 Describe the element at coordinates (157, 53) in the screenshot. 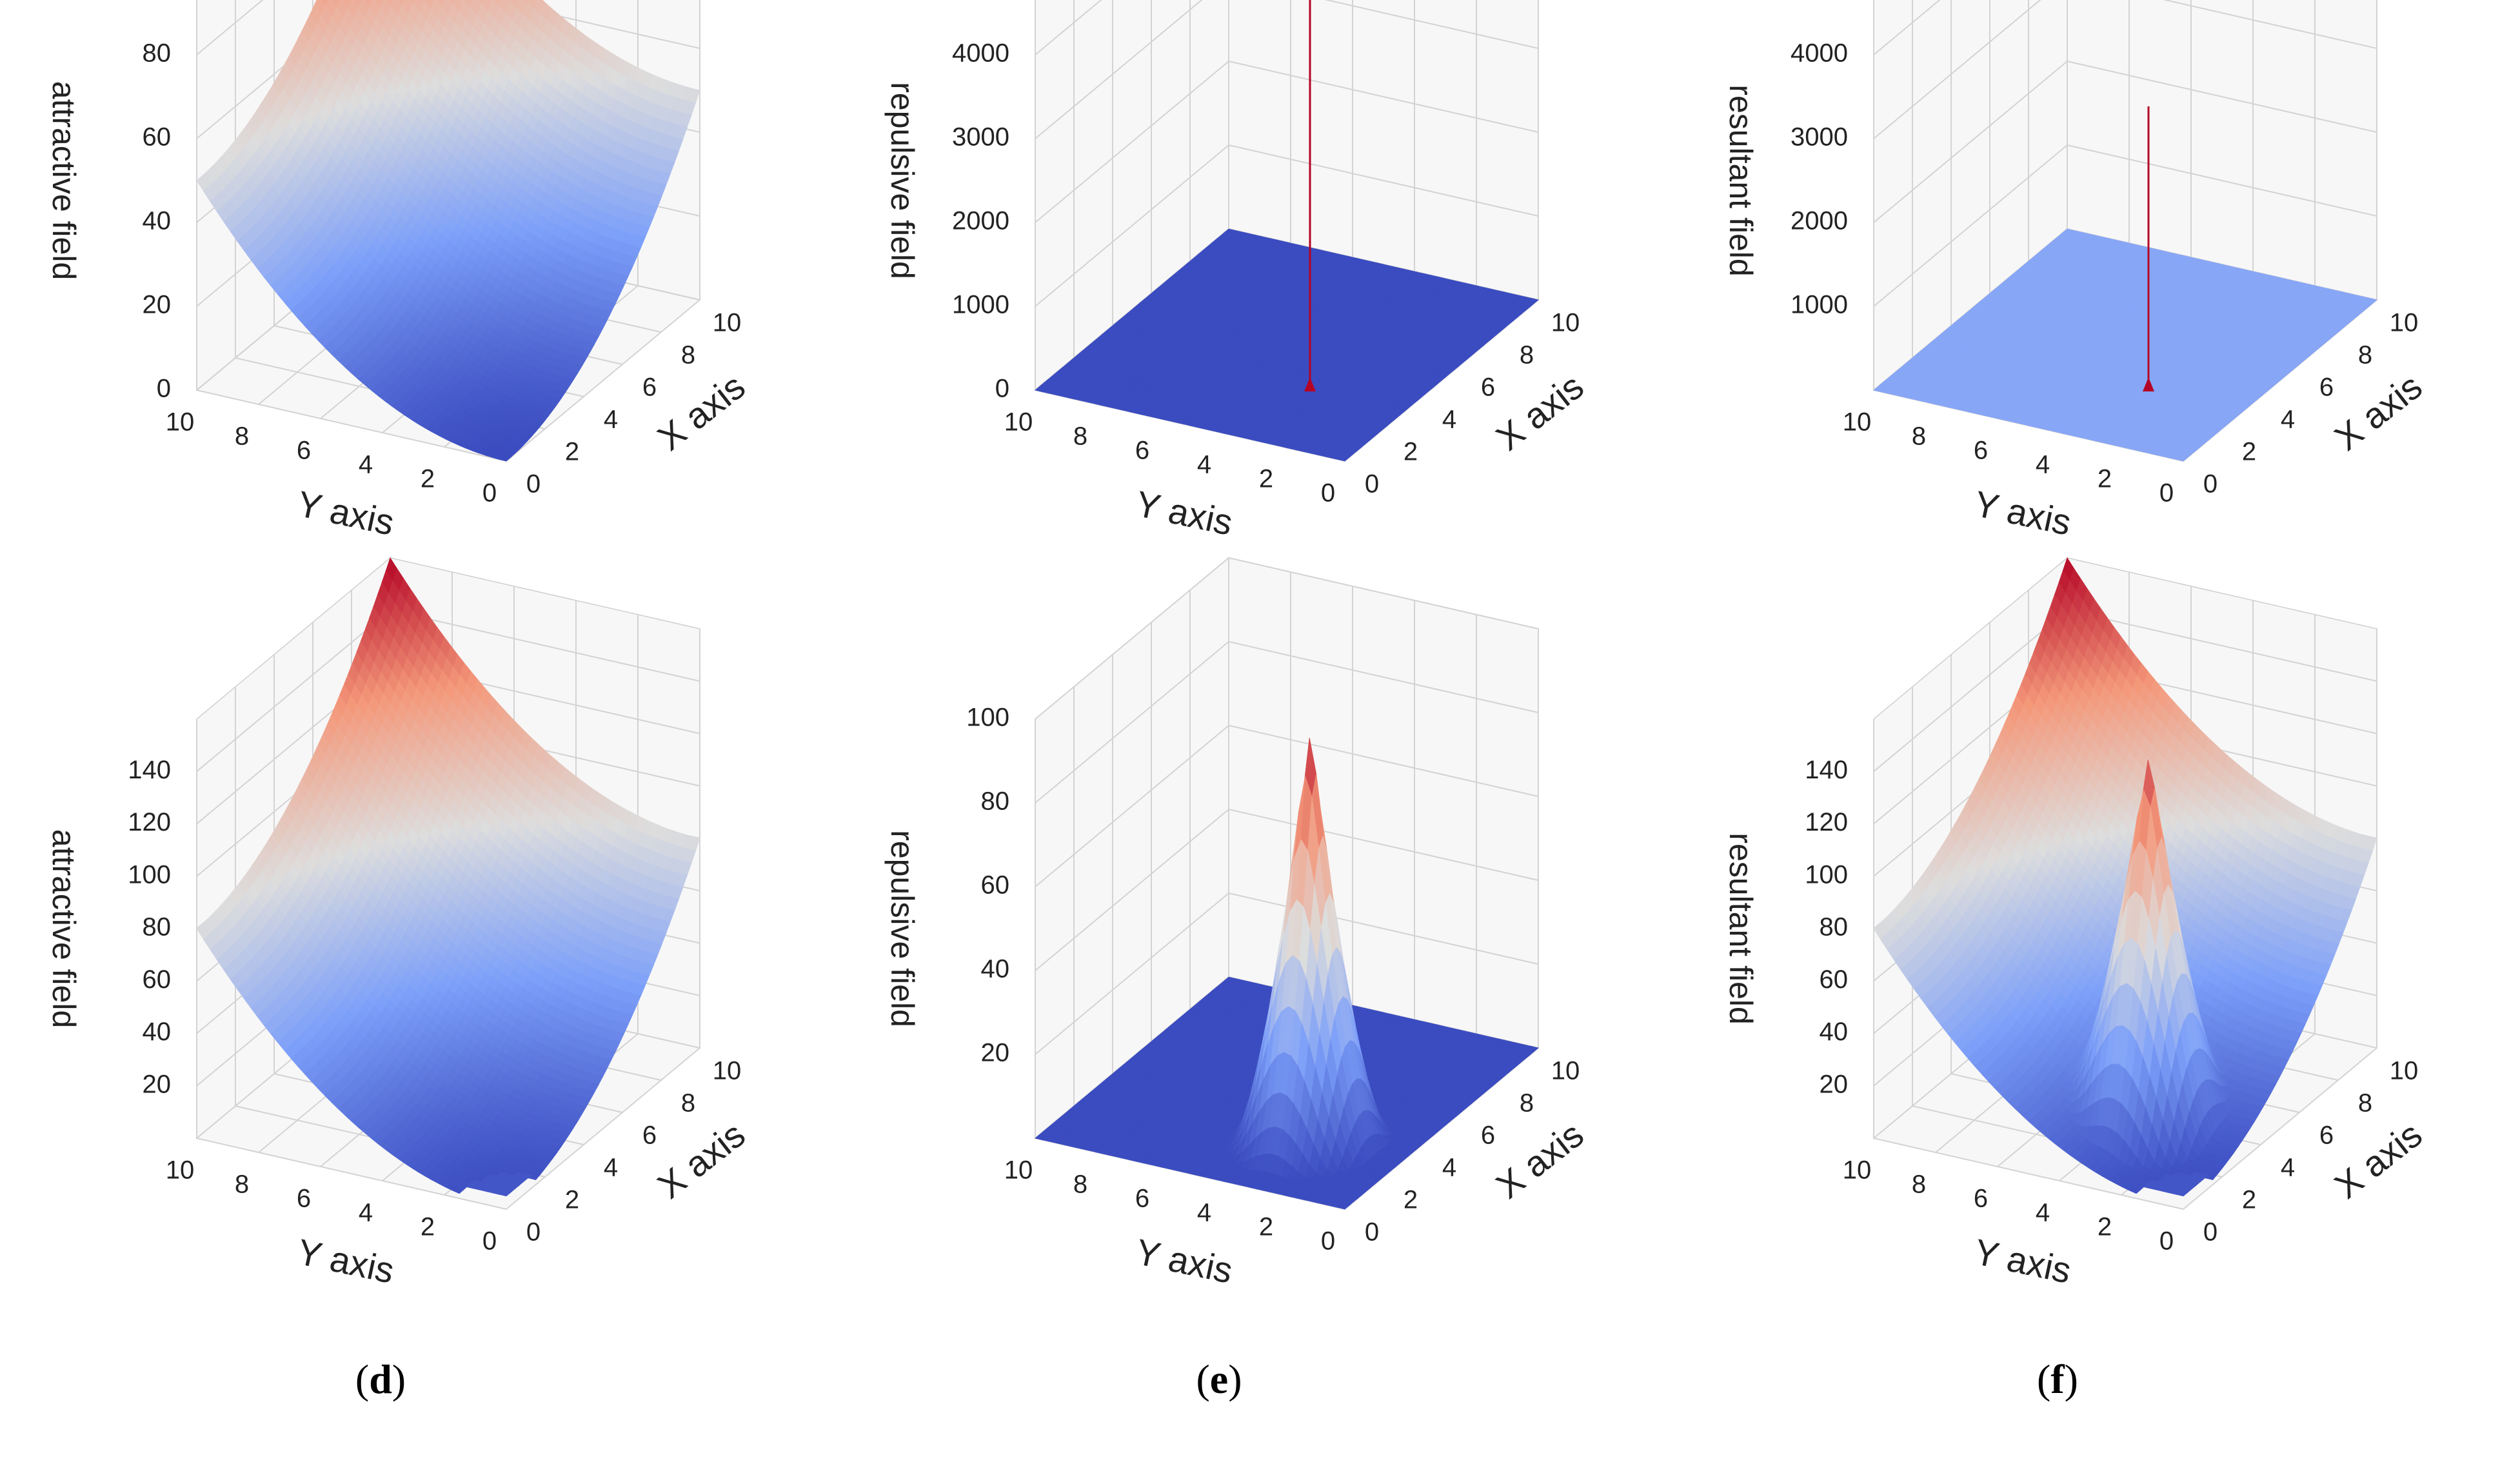

I see `z-tick-label: 80` at that location.